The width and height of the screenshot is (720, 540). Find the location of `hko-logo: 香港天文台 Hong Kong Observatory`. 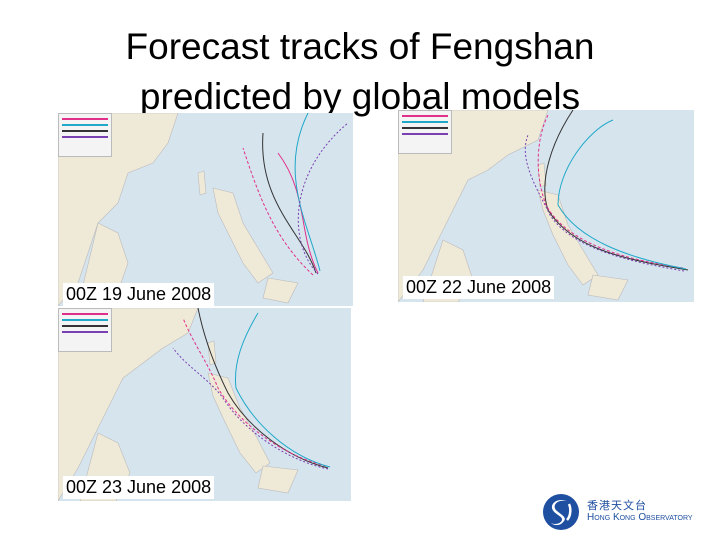

hko-logo: 香港天文台 Hong Kong Observatory is located at coordinates (627, 512).